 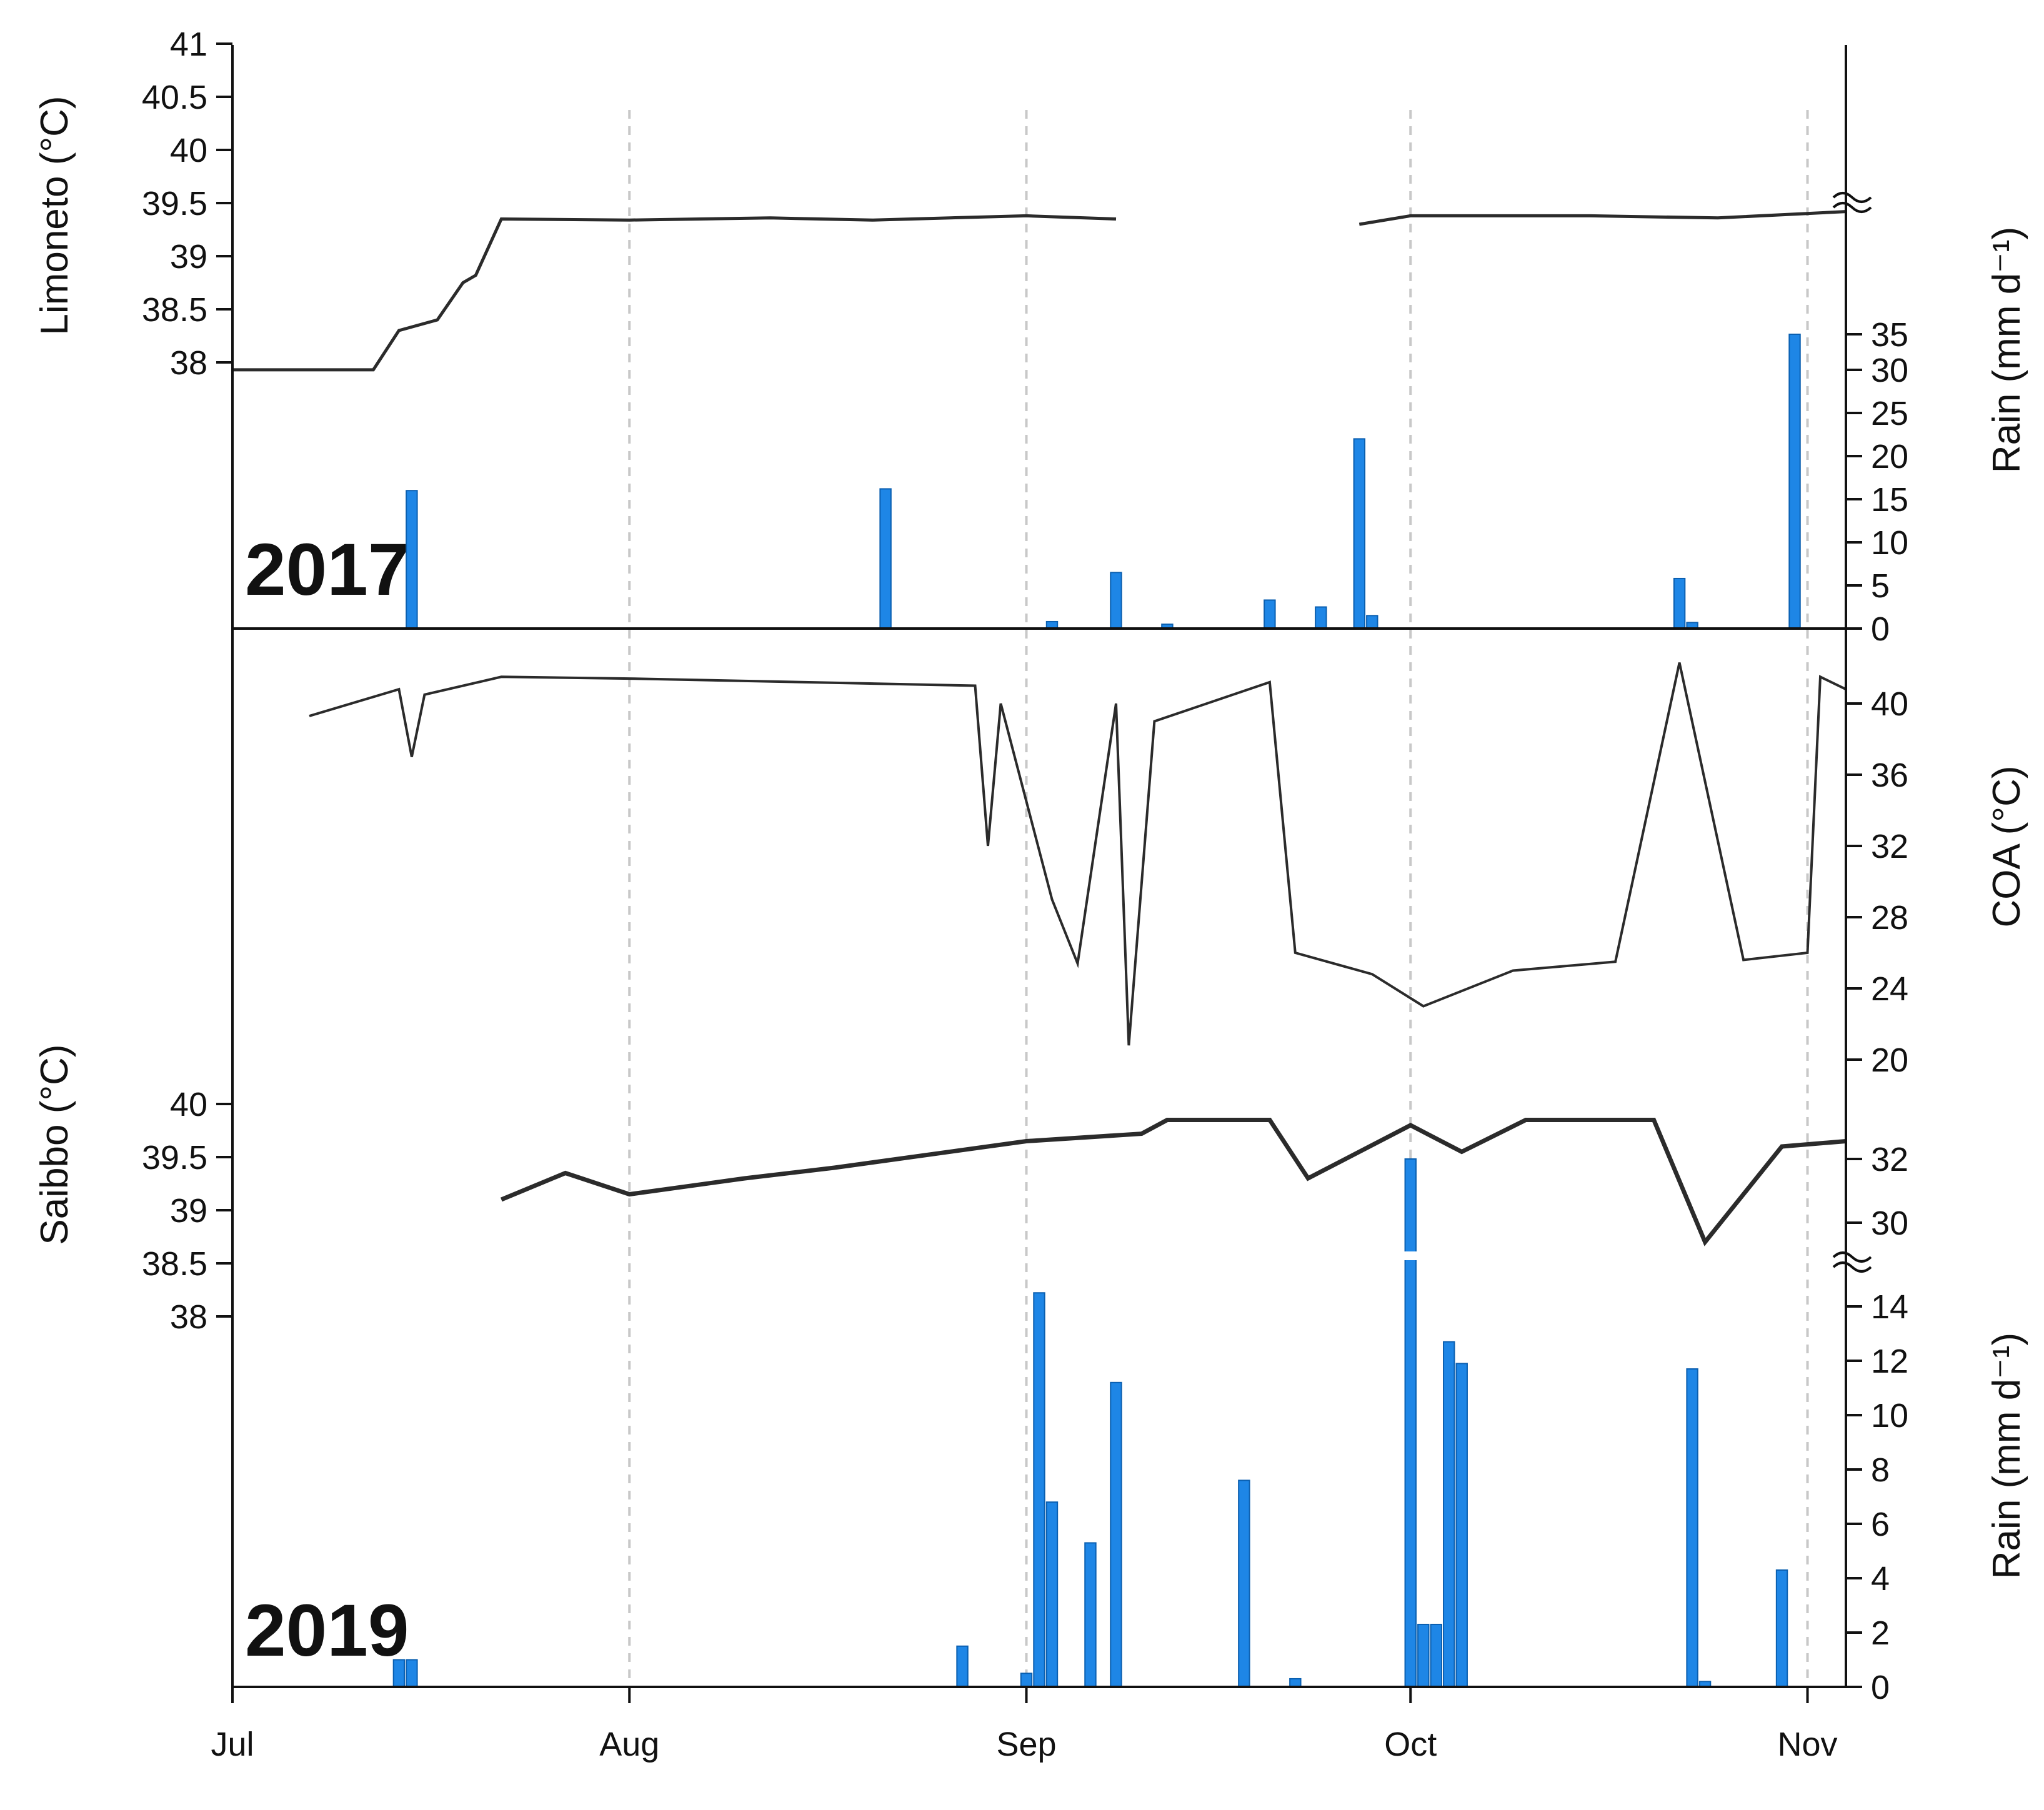 What do you see at coordinates (1880, 1524) in the screenshot?
I see `p2-rain-tick-3: 6` at bounding box center [1880, 1524].